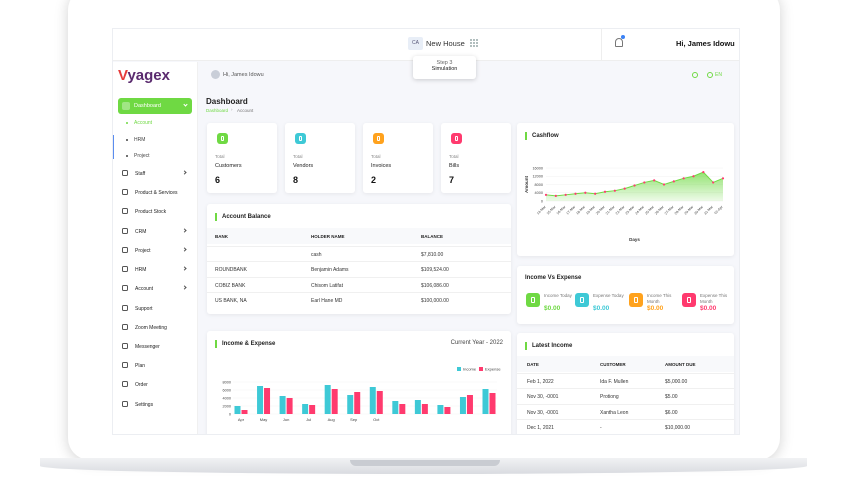 The width and height of the screenshot is (847, 478). What do you see at coordinates (151, 211) in the screenshot?
I see `menu-item: Product Stock` at bounding box center [151, 211].